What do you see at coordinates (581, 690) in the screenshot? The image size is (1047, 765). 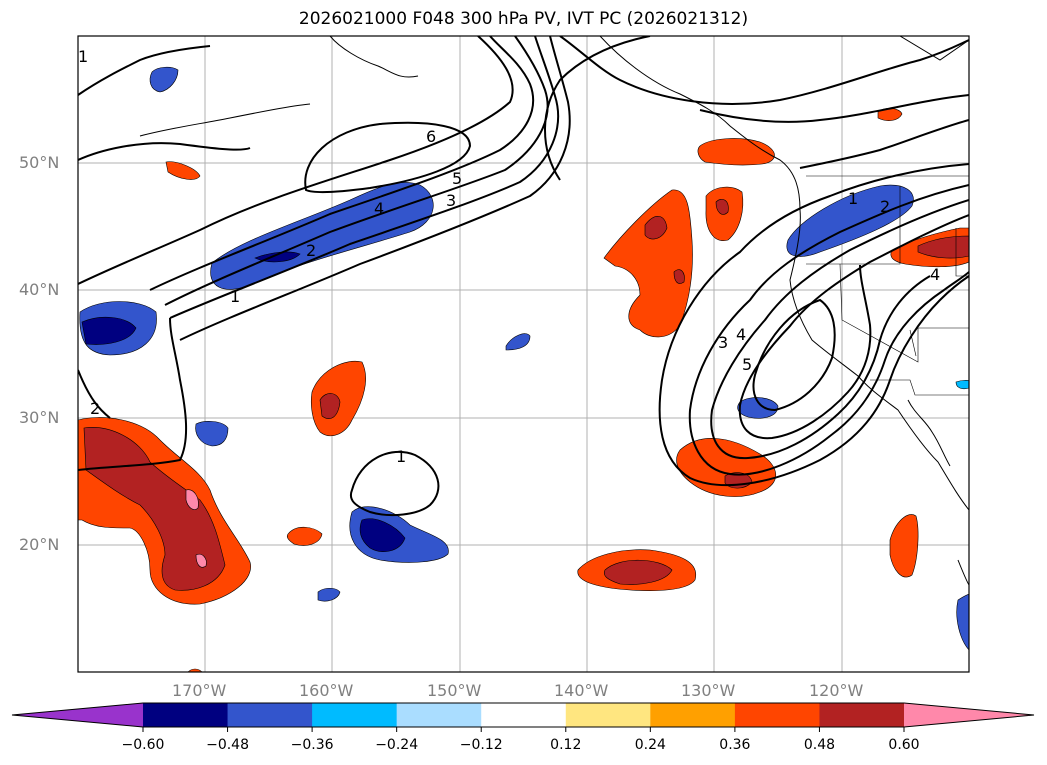 I see `lon-label: 140°W` at bounding box center [581, 690].